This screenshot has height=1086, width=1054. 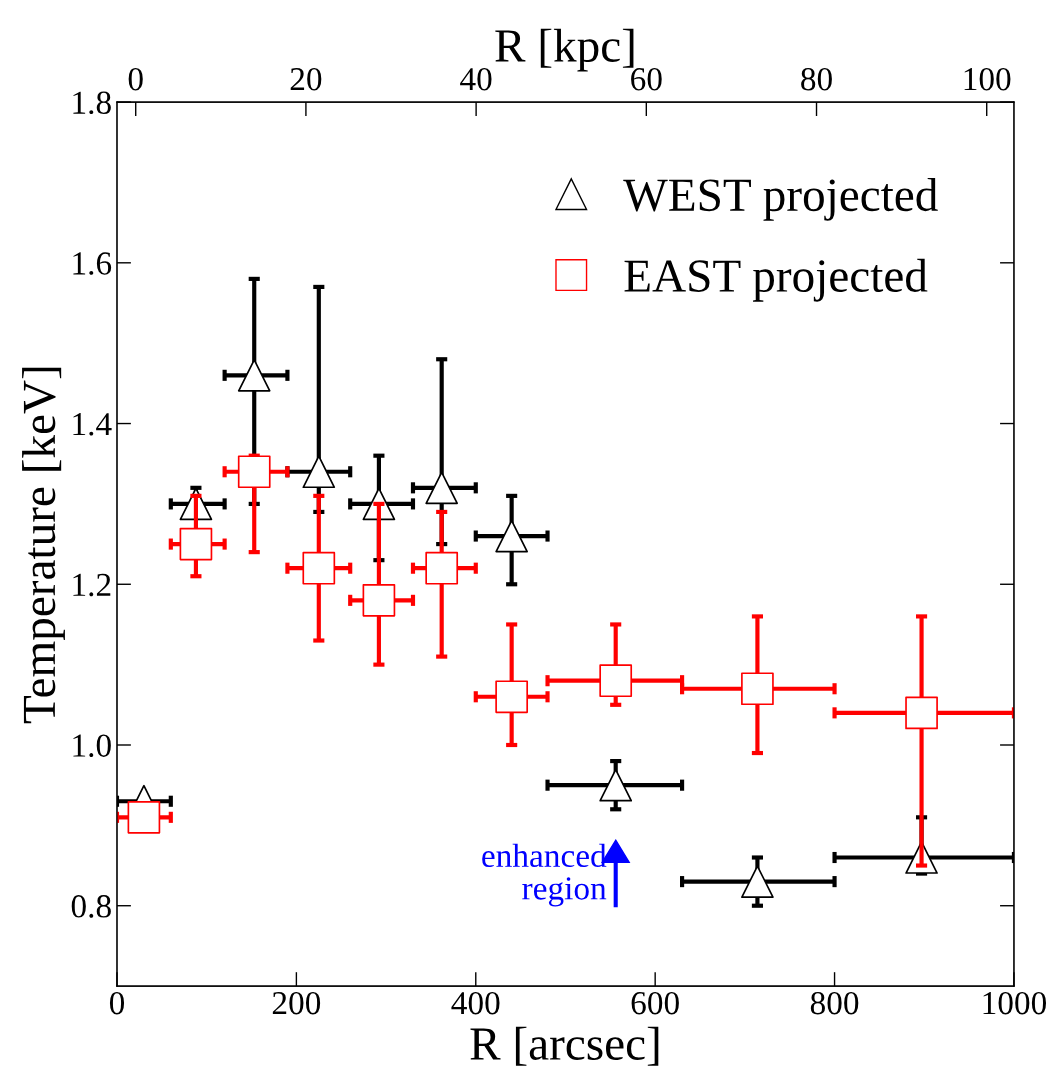 I want to click on y-tick-label: 1.2, so click(x=92, y=585).